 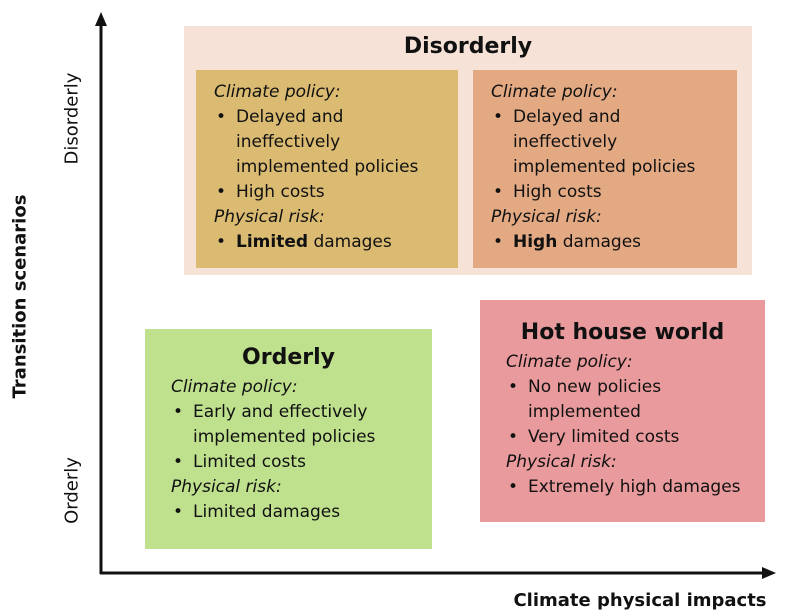 What do you see at coordinates (288, 357) in the screenshot?
I see `box-title: Orderly` at bounding box center [288, 357].